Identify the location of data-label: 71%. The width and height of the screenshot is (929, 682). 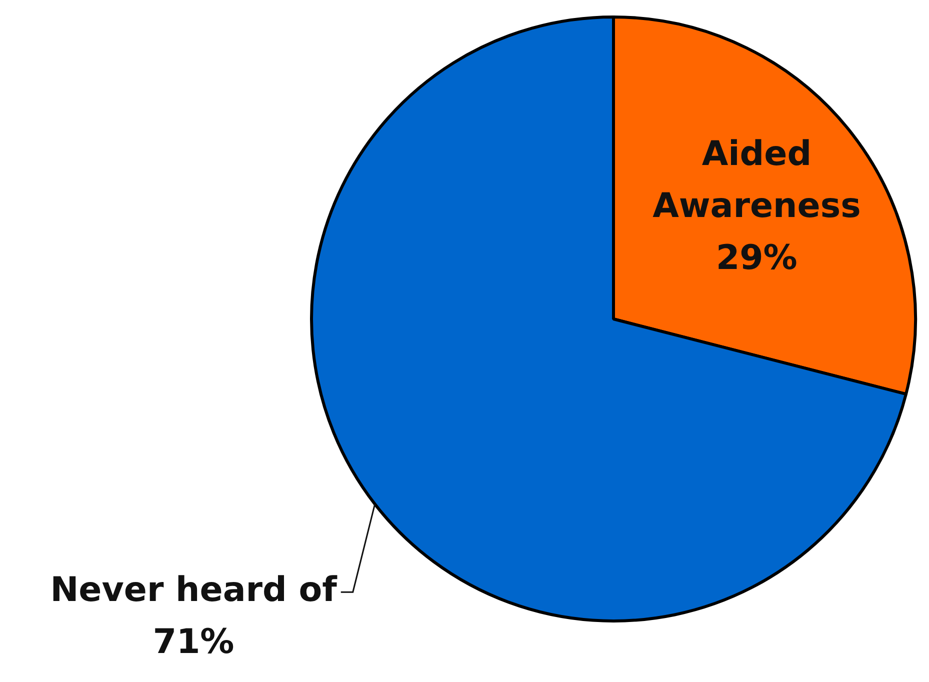
(193, 642).